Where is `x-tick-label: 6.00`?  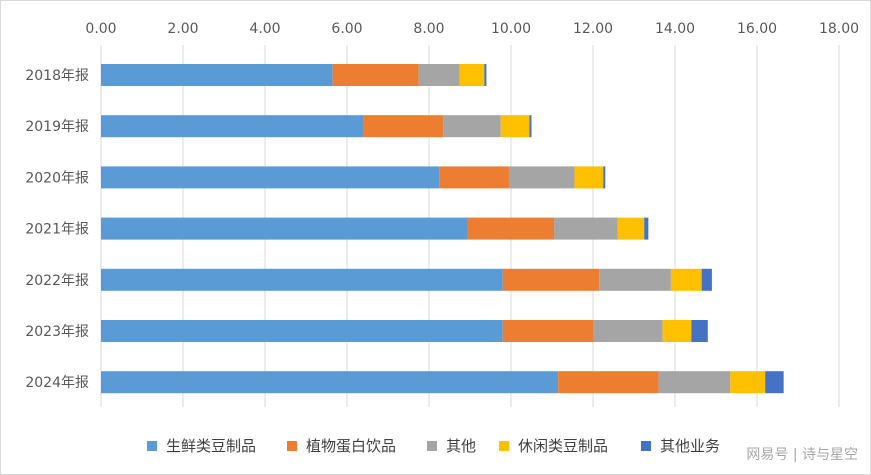
x-tick-label: 6.00 is located at coordinates (346, 29).